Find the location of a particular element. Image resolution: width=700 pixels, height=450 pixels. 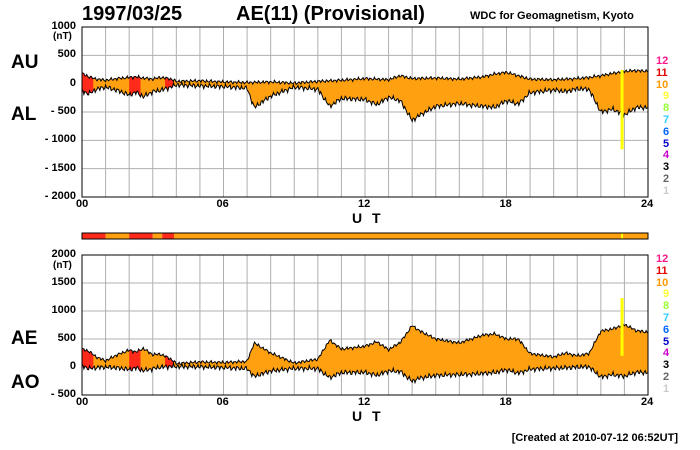

bottom-x-tick-label: 00 is located at coordinates (82, 402).